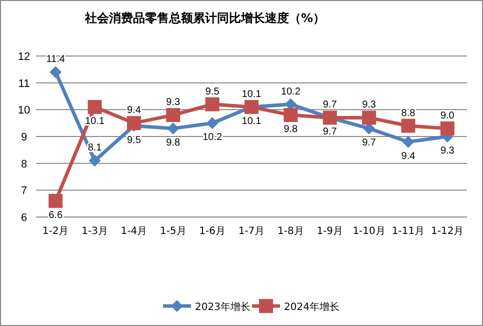 Image resolution: width=483 pixels, height=326 pixels. Describe the element at coordinates (24, 84) in the screenshot. I see `y-tick-label: 11` at that location.